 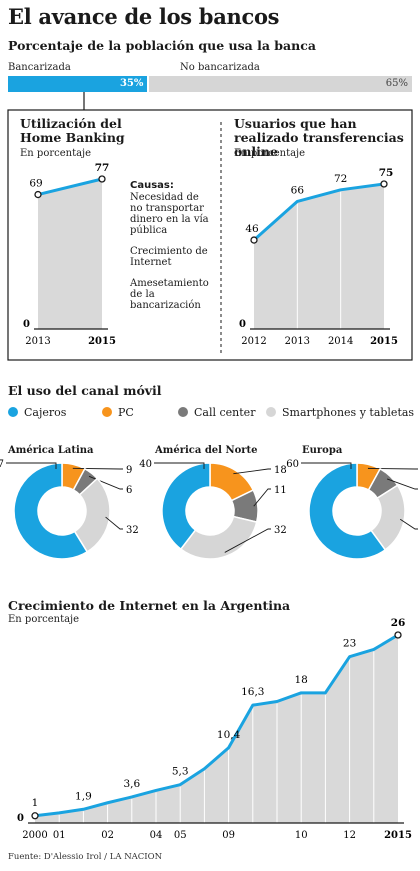 I want to click on value-label: 1, so click(x=35, y=803).